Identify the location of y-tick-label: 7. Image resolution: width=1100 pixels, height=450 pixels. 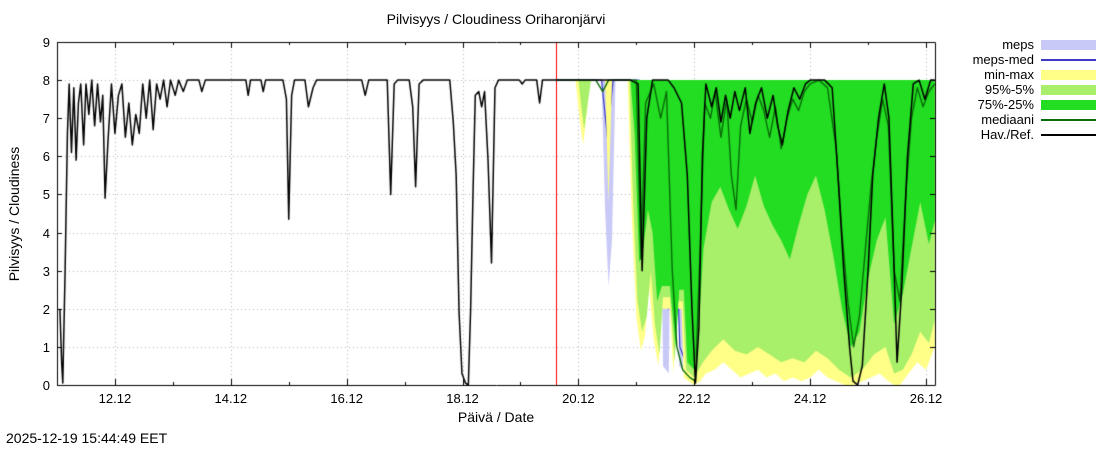
(46, 119).